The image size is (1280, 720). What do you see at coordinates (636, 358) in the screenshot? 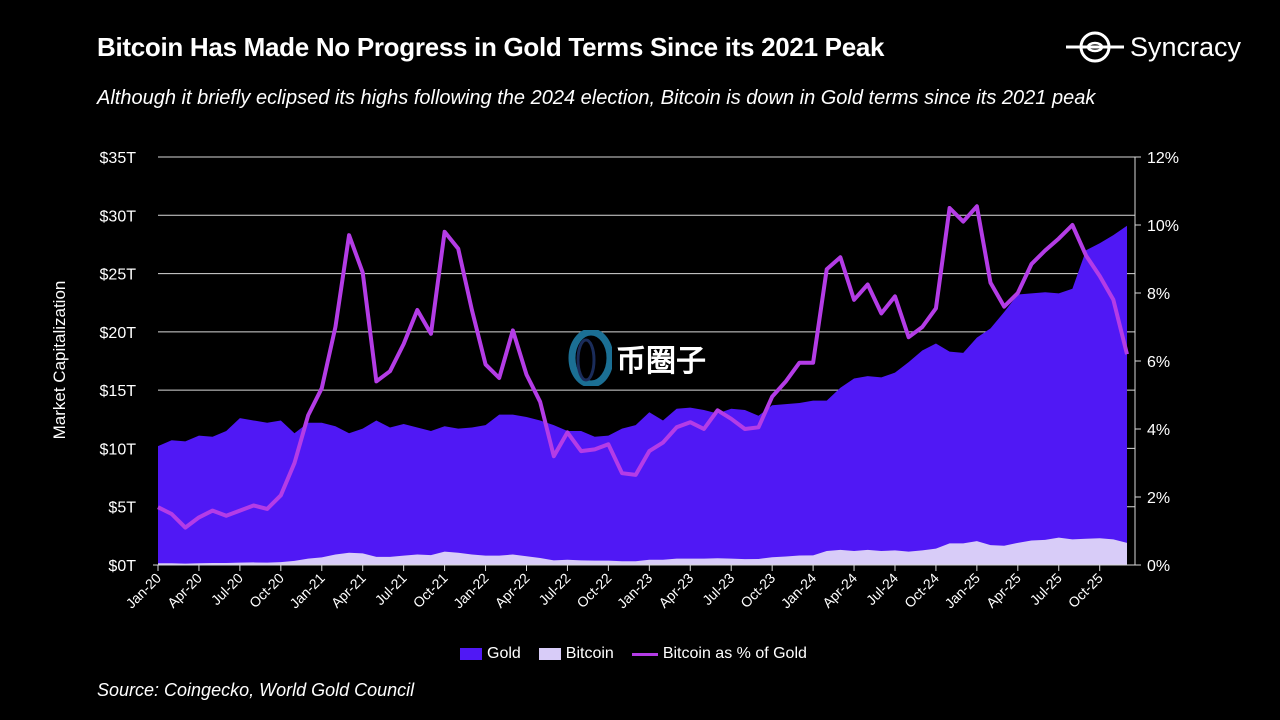
I see `watermark: 币圈子` at bounding box center [636, 358].